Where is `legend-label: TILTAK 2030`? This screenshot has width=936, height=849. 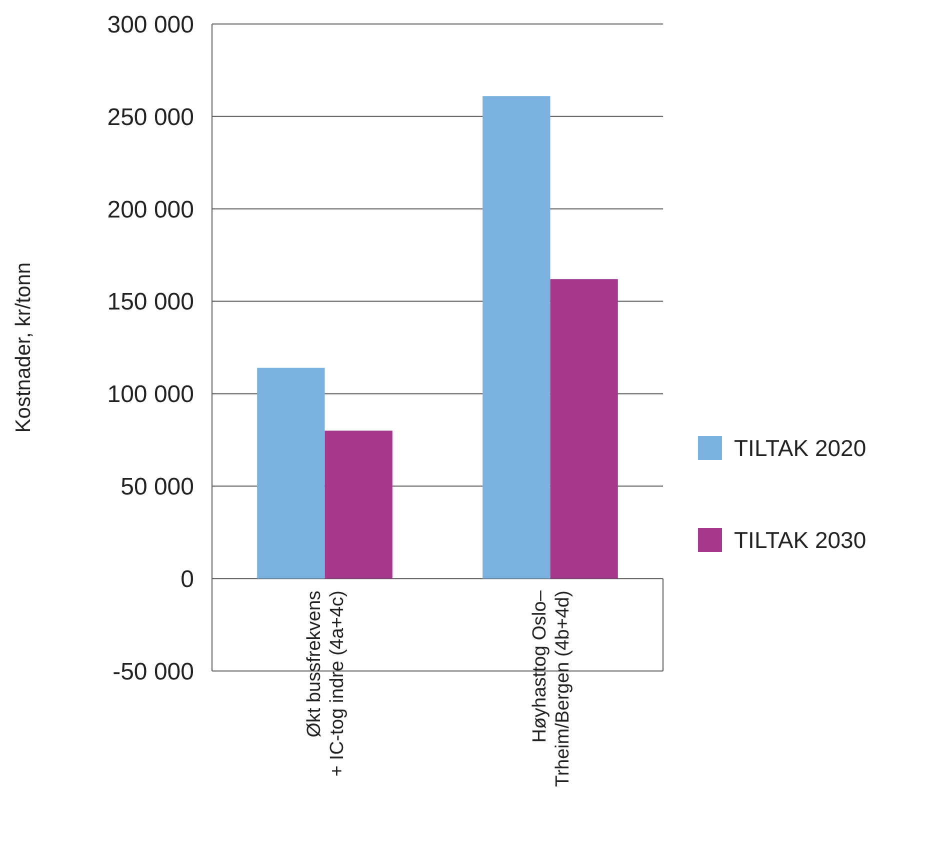
legend-label: TILTAK 2030 is located at coordinates (800, 540).